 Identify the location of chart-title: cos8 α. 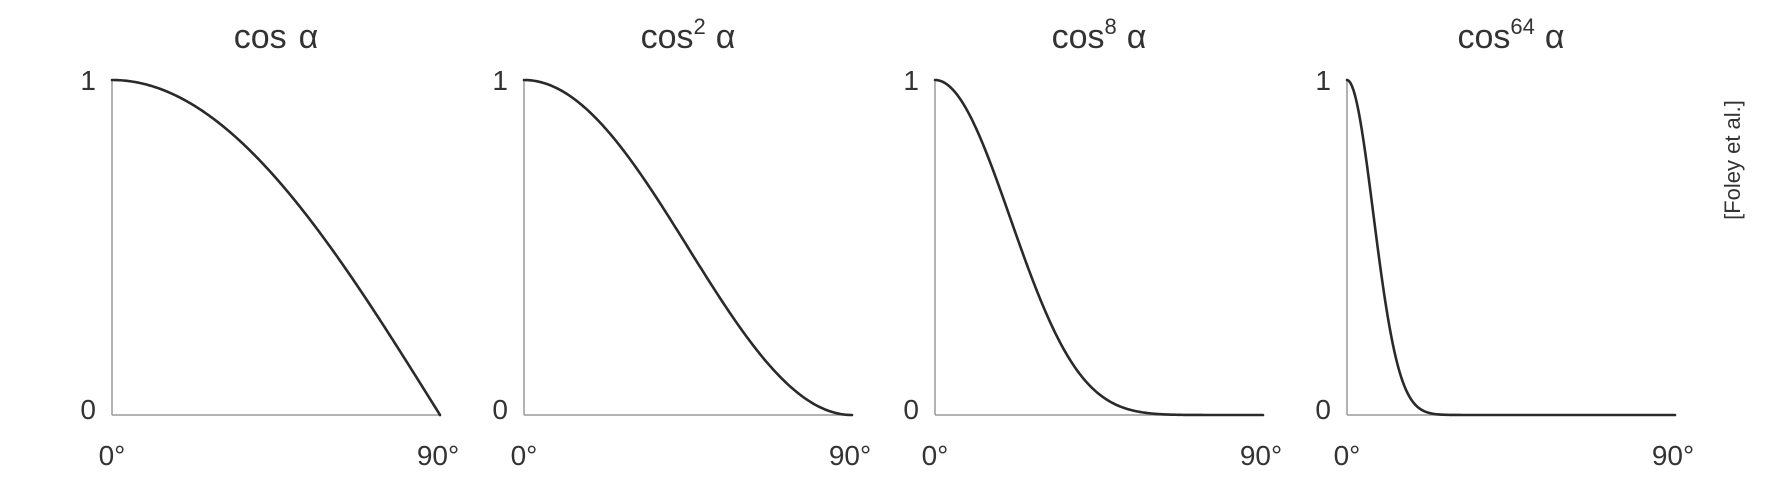
(1099, 35).